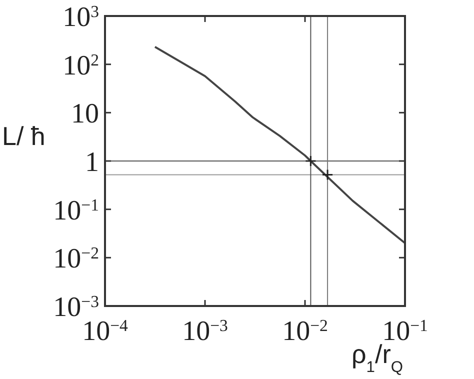 The image size is (474, 379). What do you see at coordinates (76, 210) in the screenshot?
I see `y-tick-label: 10$^{−1}$` at bounding box center [76, 210].